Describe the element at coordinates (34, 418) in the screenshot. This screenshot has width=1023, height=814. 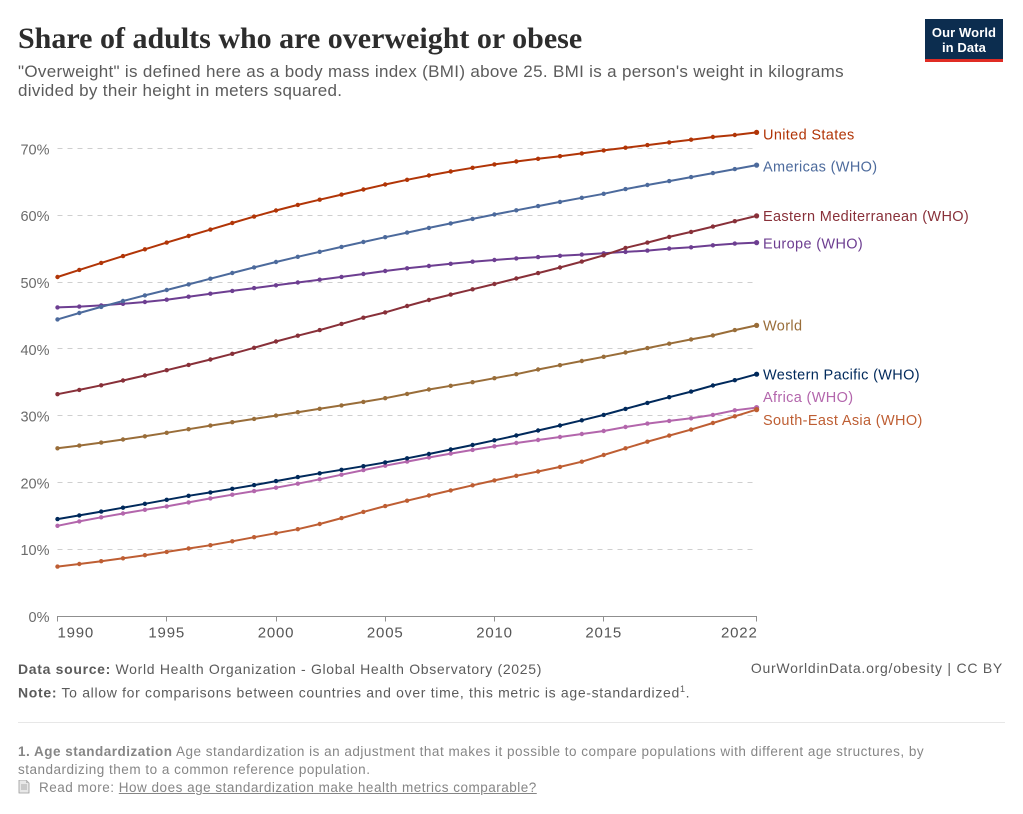
I see `svg-text: 30%` at that location.